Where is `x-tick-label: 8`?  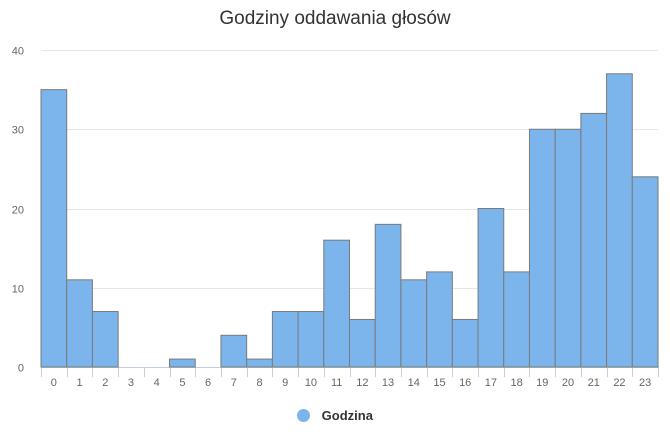
x-tick-label: 8 is located at coordinates (259, 383).